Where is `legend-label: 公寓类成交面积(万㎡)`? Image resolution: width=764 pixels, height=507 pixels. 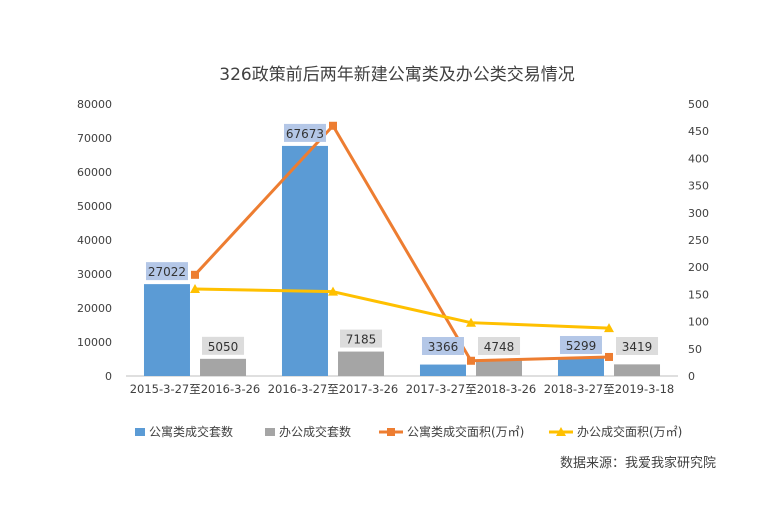
legend-label: 公寓类成交面积(万㎡) is located at coordinates (465, 431).